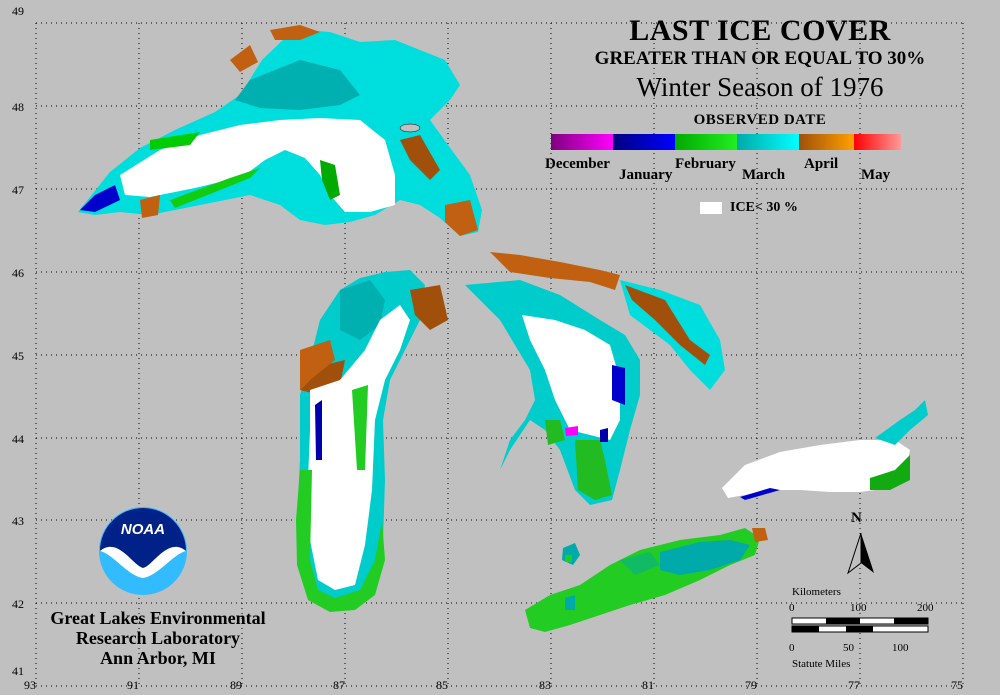 This screenshot has width=1000, height=695. I want to click on map-subtitle: GREATER THAN OR EQUAL TO 30%, so click(760, 58).